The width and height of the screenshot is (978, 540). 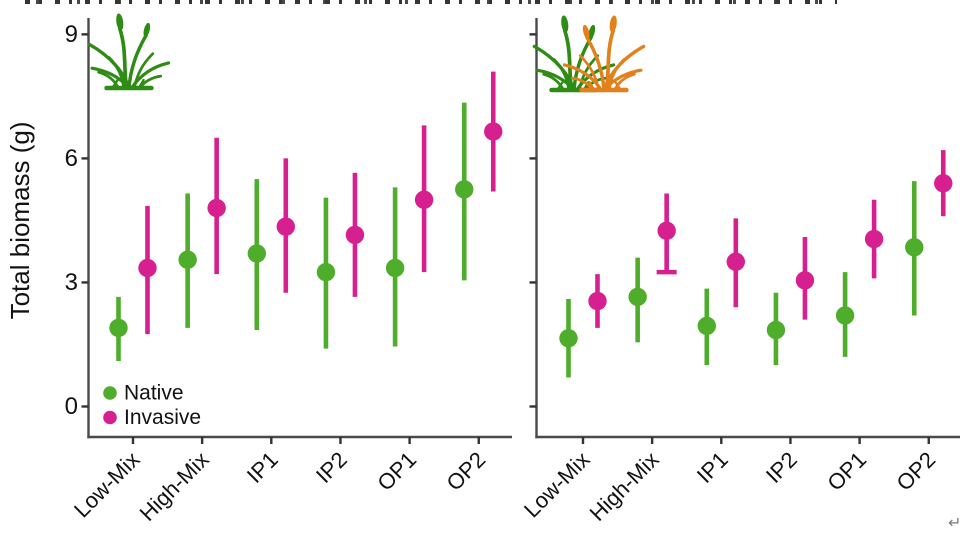 What do you see at coordinates (20, 220) in the screenshot?
I see `y-axis-title: Total biomass (g)` at bounding box center [20, 220].